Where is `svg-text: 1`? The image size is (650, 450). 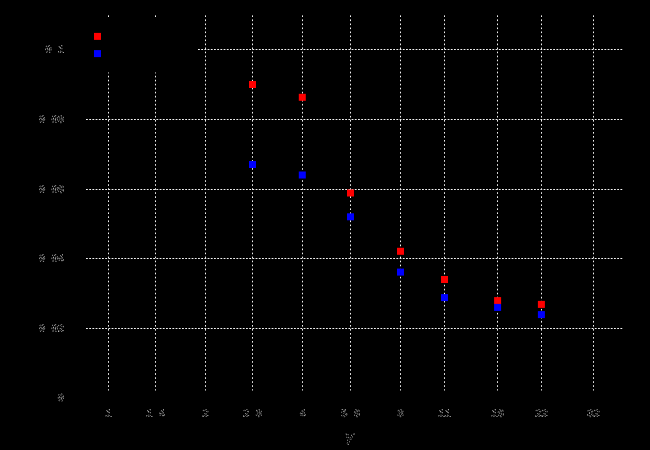 svg-text: 1 is located at coordinates (108, 414).